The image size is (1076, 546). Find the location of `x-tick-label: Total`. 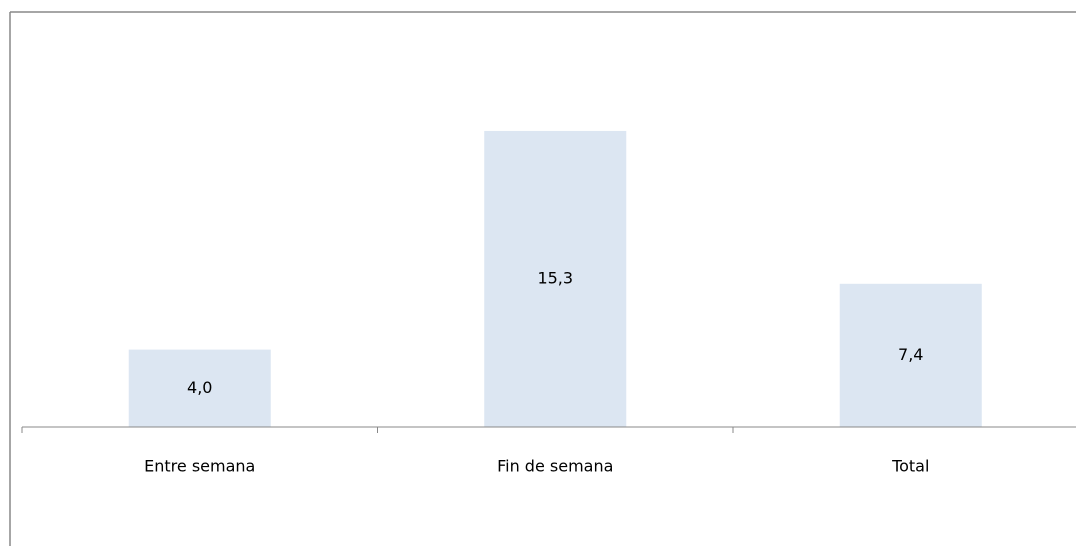

x-tick-label: Total is located at coordinates (910, 466).